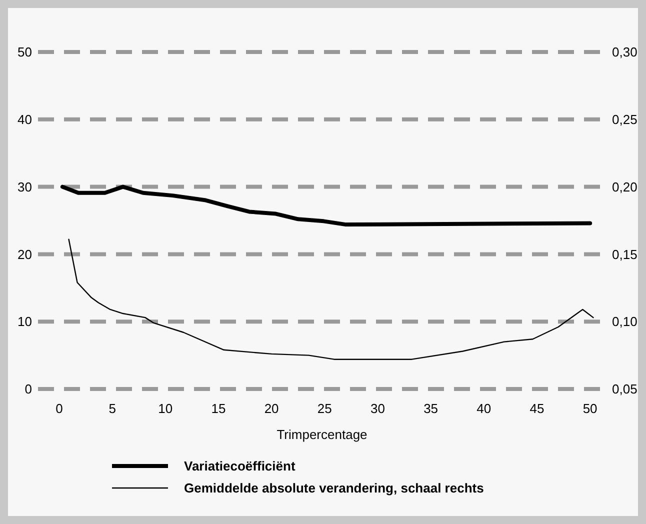  What do you see at coordinates (625, 254) in the screenshot?
I see `y2-tick-label: 0,15` at bounding box center [625, 254].